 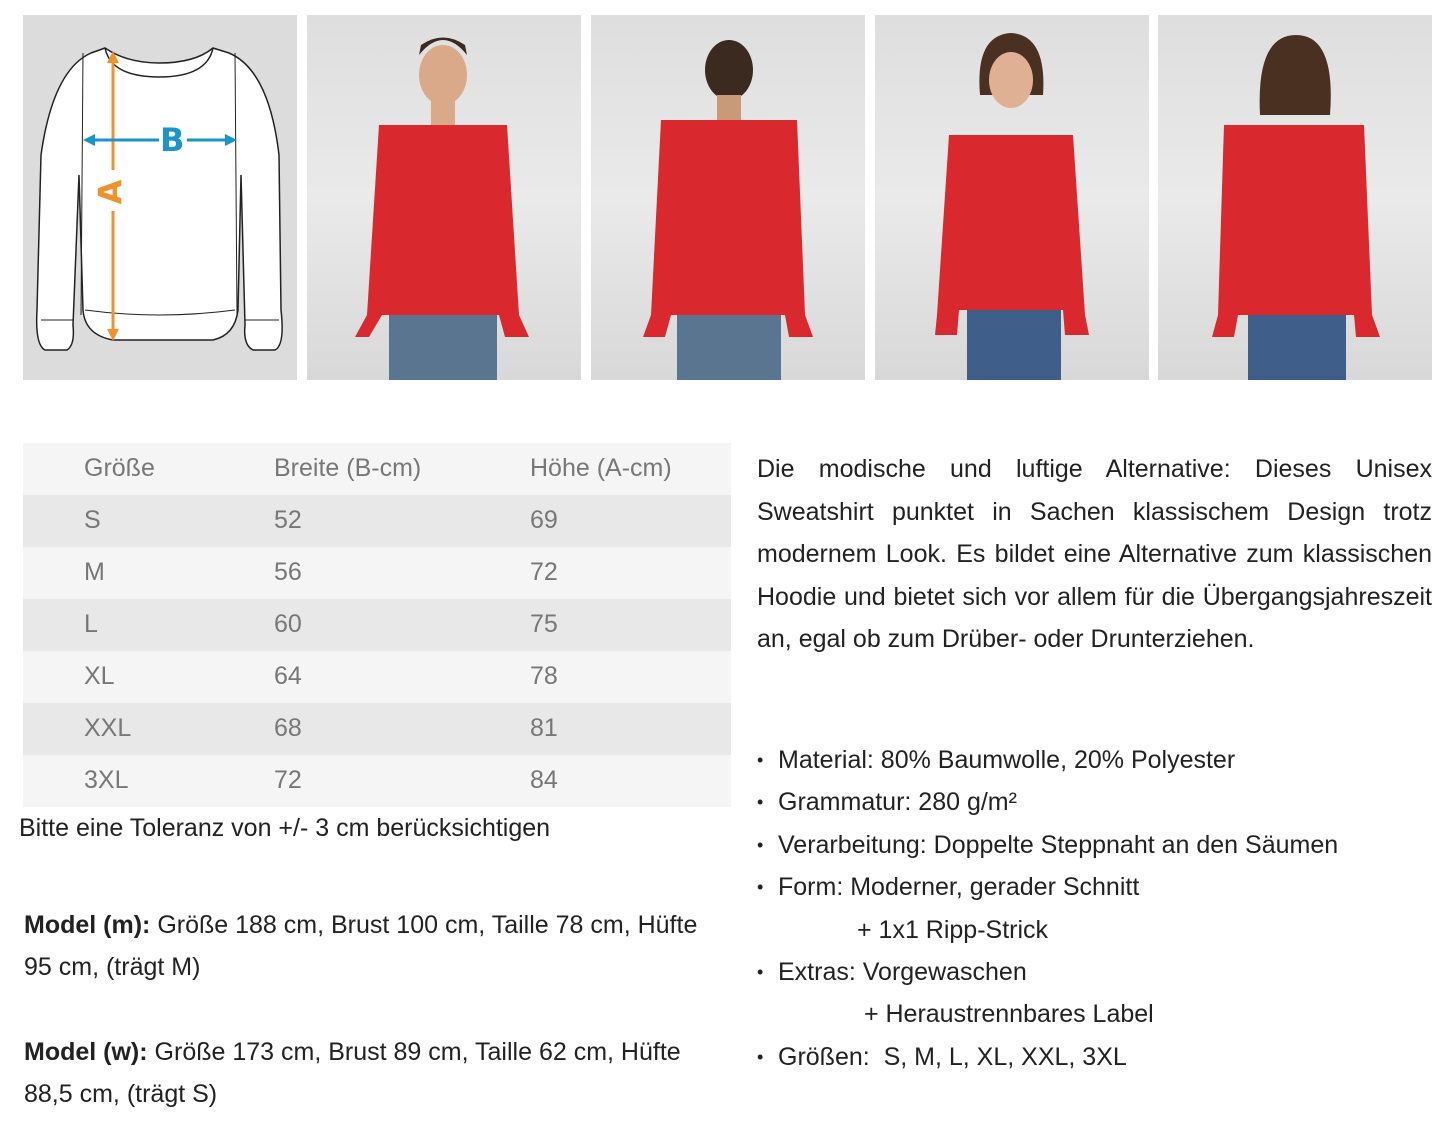 I want to click on feature-item-continued: + 1x1 Ripp-Strick, so click(x=953, y=929).